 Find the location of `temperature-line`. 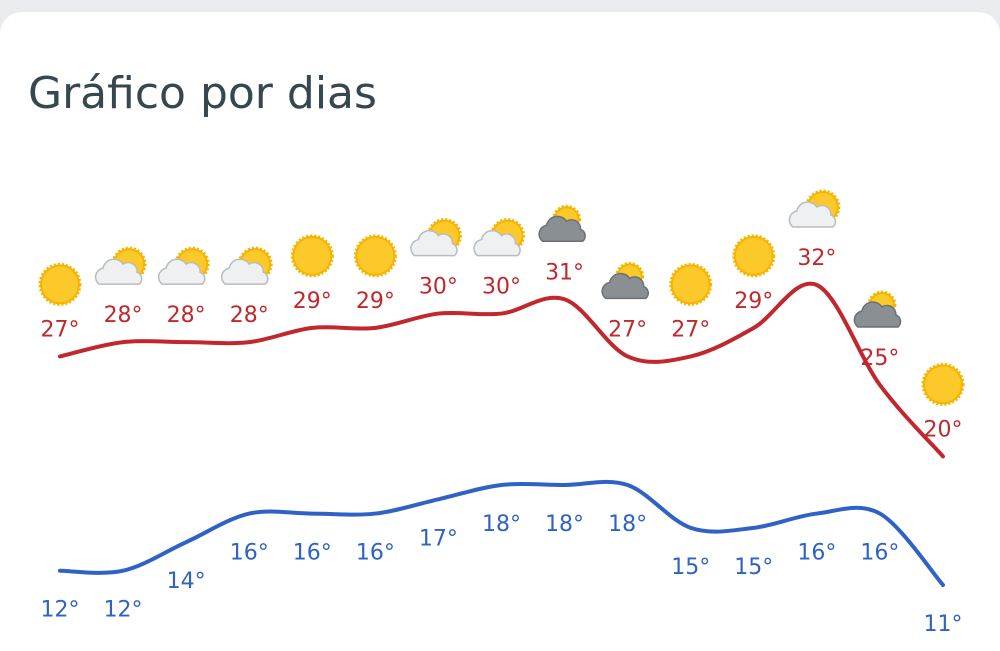

temperature-line is located at coordinates (501, 533).